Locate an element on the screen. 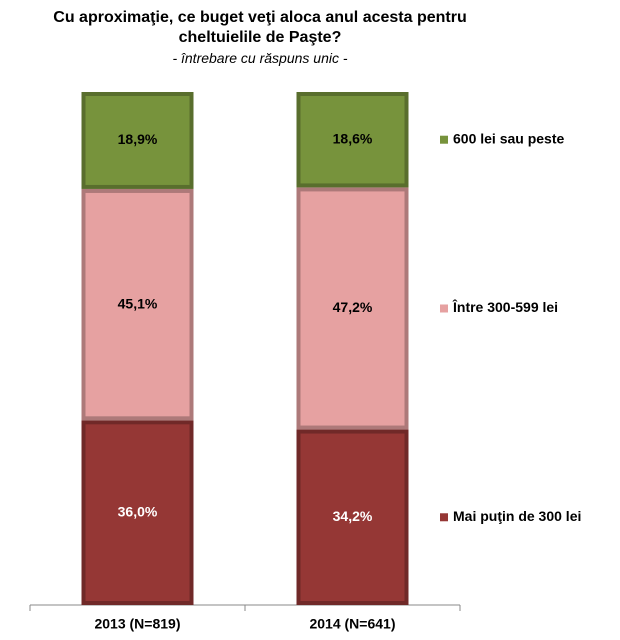  x-tick-label: 2013 (N=819) is located at coordinates (137, 624).